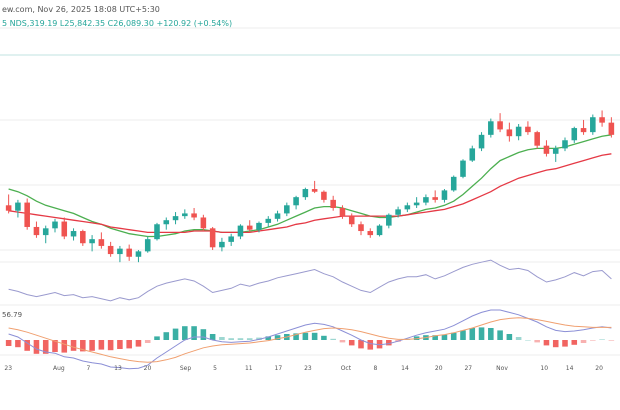 The width and height of the screenshot is (620, 410). I want to click on signal-line, so click(310, 340).